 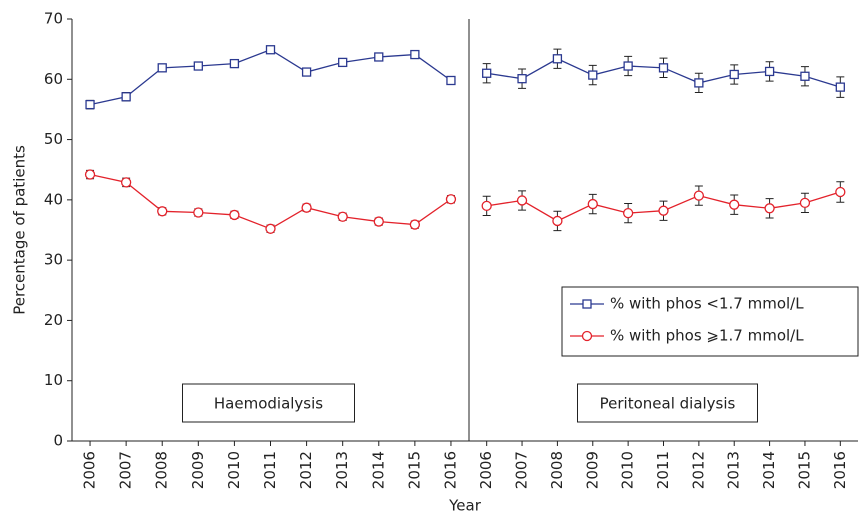 I want to click on y-tick-label: 60, so click(x=53, y=79).